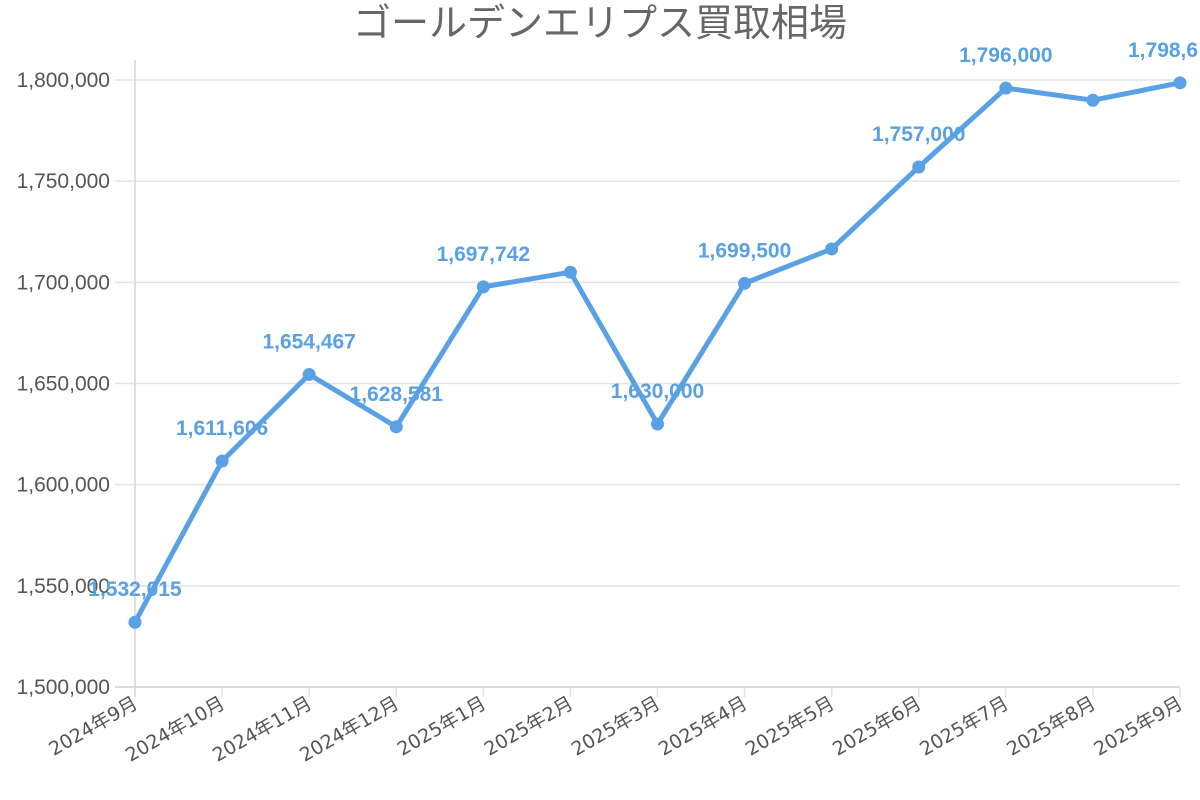  What do you see at coordinates (790, 726) in the screenshot?
I see `x-tick-label: 2025年5月` at bounding box center [790, 726].